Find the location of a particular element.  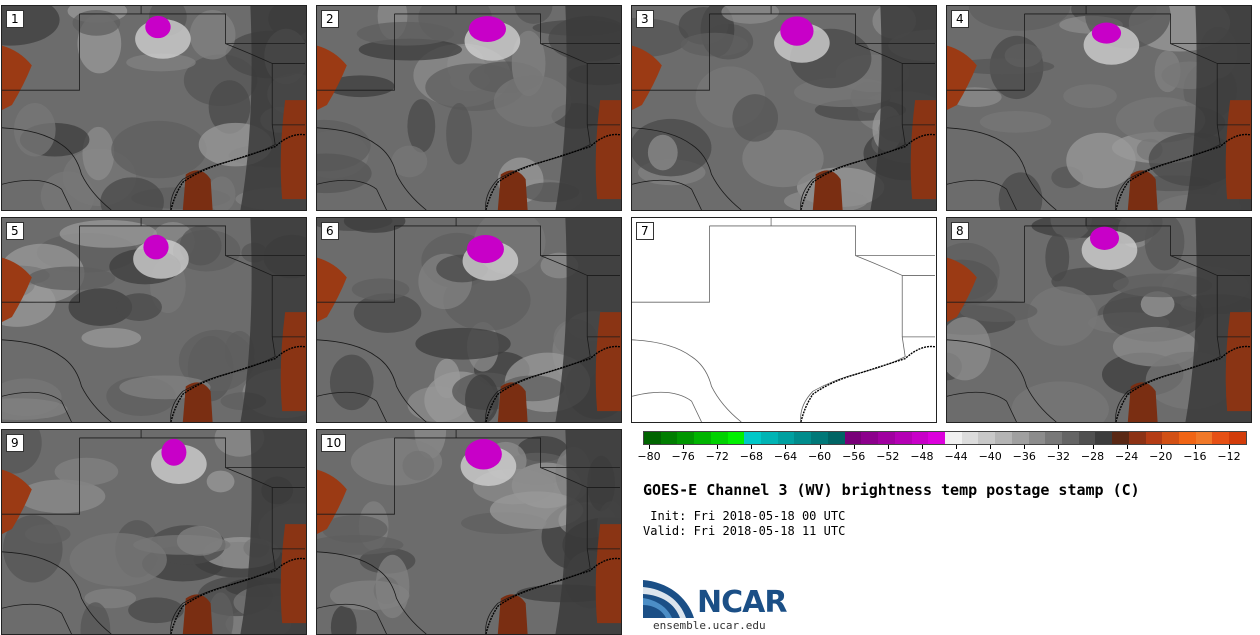

member-label: 9 is located at coordinates (15, 443).